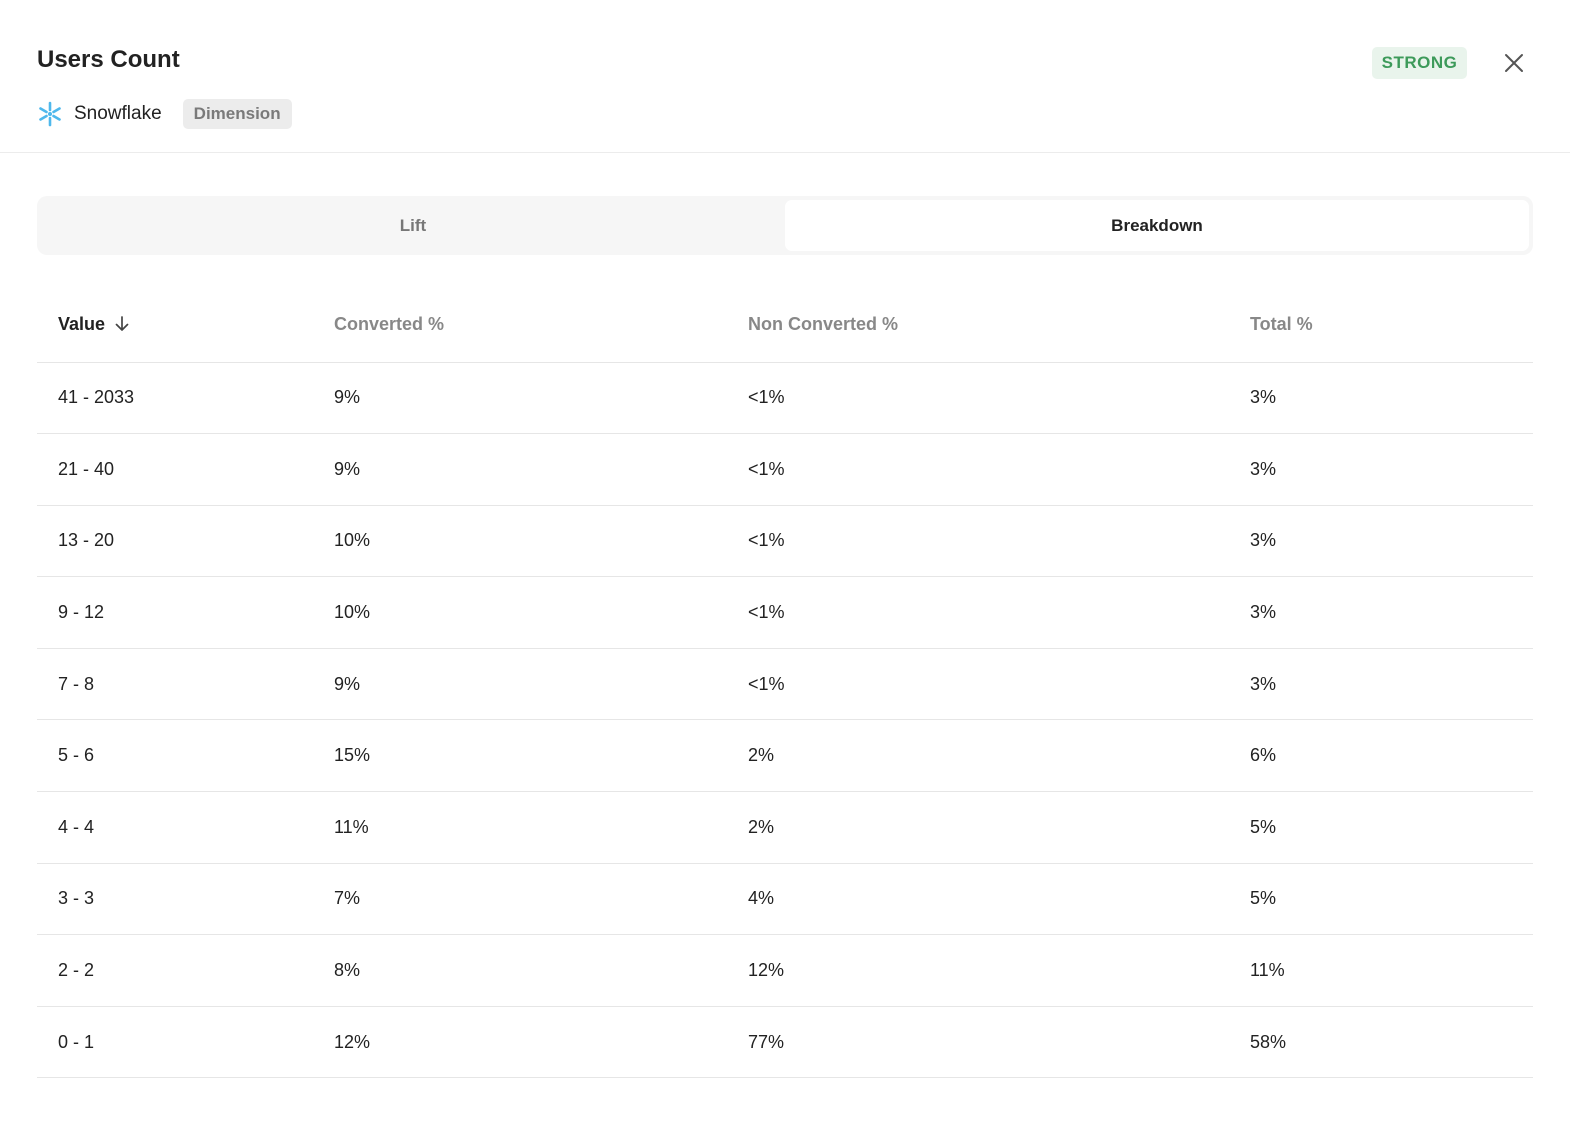  I want to click on table-row: 2 - 2 8% 12% 11%, so click(785, 970).